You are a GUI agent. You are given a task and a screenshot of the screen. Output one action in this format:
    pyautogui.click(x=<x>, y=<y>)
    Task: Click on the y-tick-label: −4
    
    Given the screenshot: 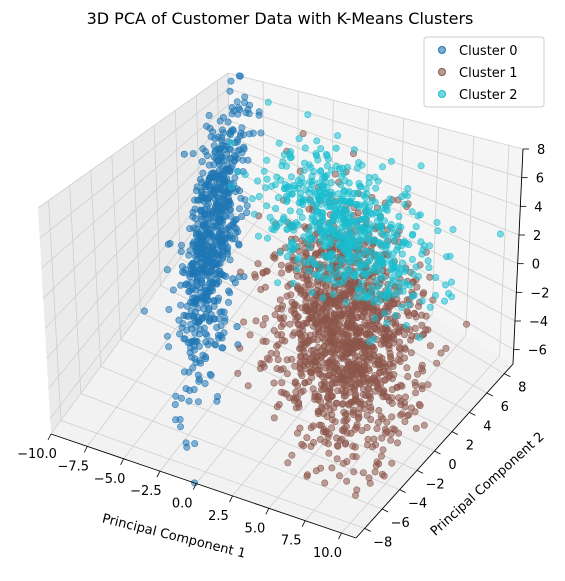 What is the action you would take?
    pyautogui.click(x=417, y=504)
    